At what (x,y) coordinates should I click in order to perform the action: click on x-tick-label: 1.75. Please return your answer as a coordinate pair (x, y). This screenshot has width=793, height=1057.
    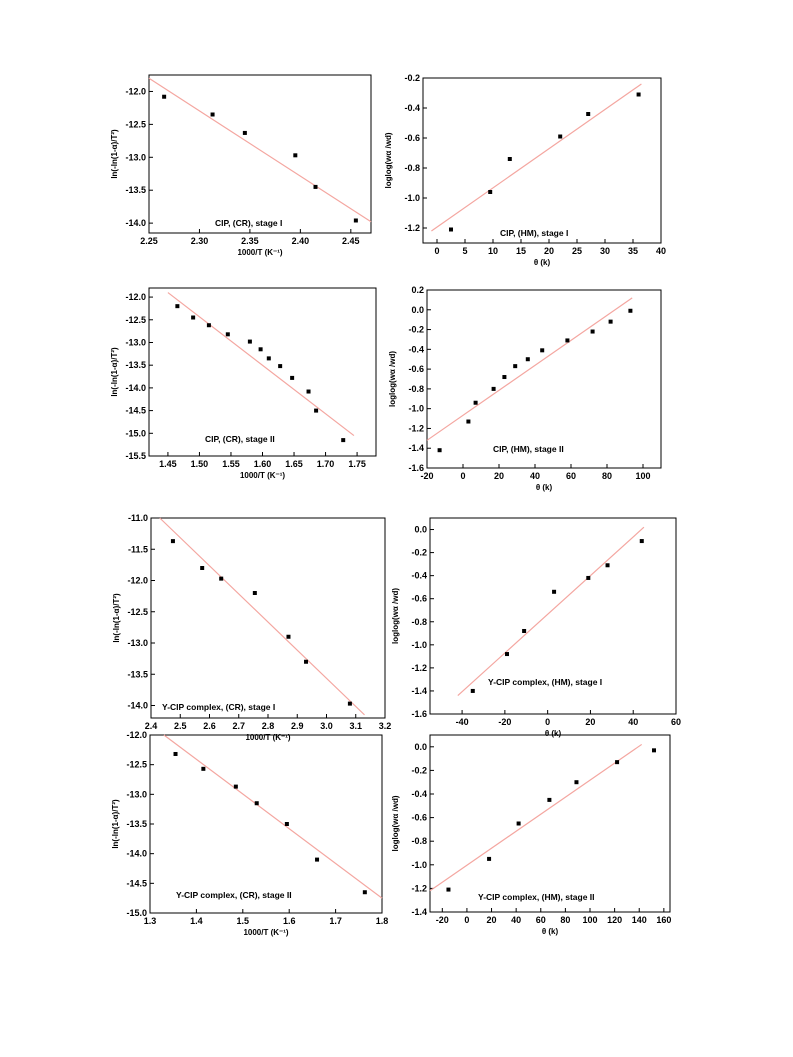
    Looking at the image, I should click on (357, 464).